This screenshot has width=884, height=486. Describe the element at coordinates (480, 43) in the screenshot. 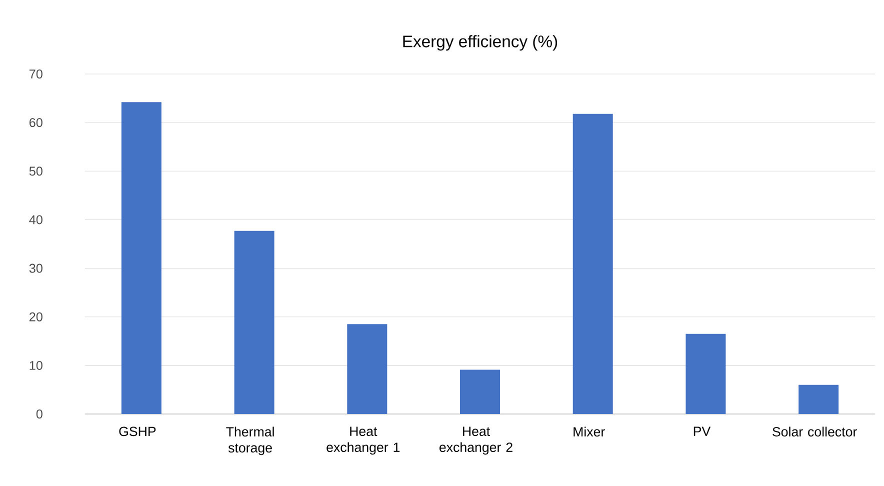

I see `chart-title: Exergy efficiency (%)` at that location.